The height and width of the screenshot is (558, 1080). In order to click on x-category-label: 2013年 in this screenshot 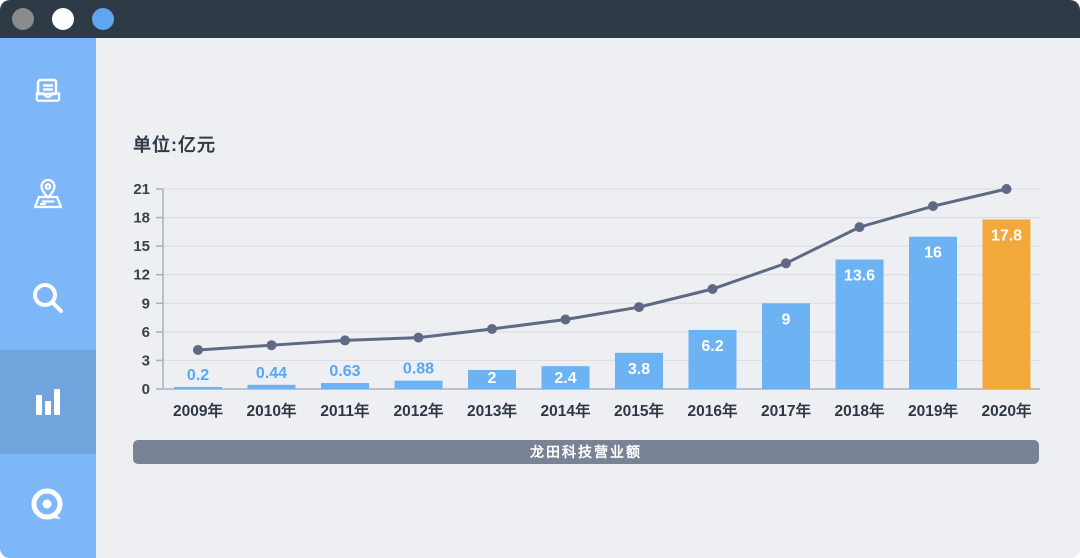, I will do `click(492, 410)`.